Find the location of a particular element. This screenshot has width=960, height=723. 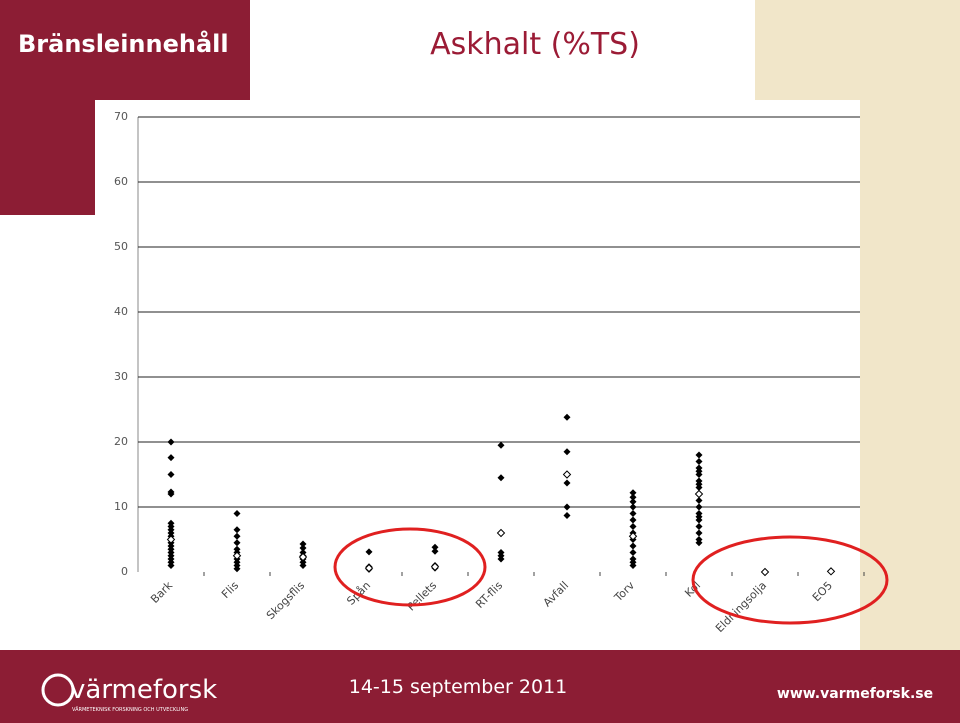

date: 14-15 september 2011 is located at coordinates (458, 687).